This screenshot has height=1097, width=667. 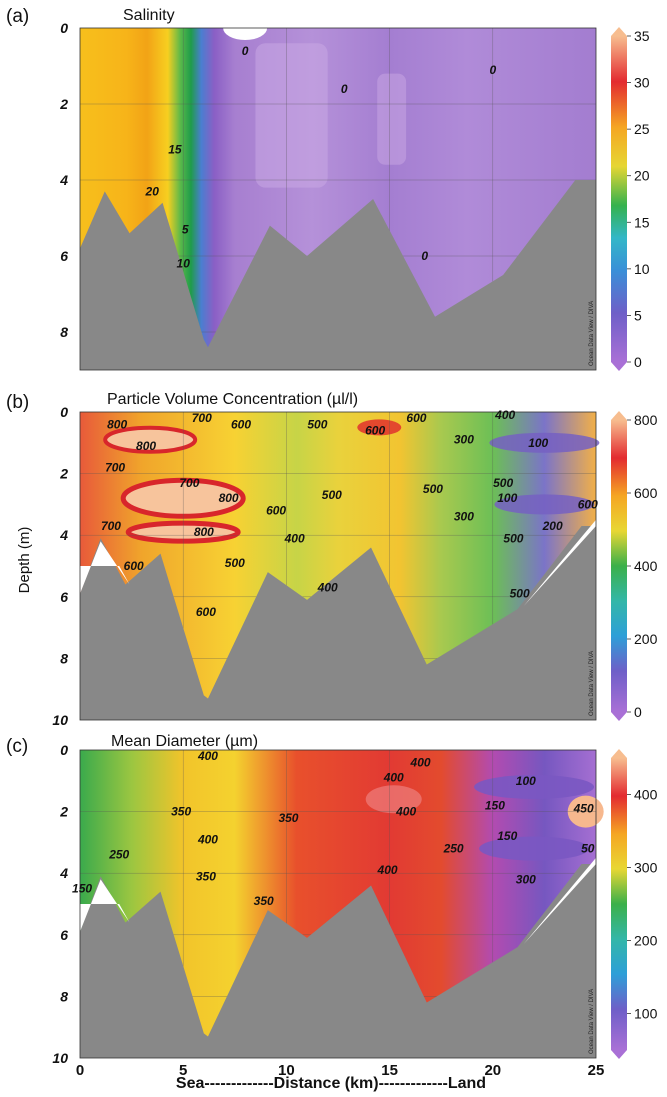 I want to click on x-tick-label: 20, so click(x=492, y=1070).